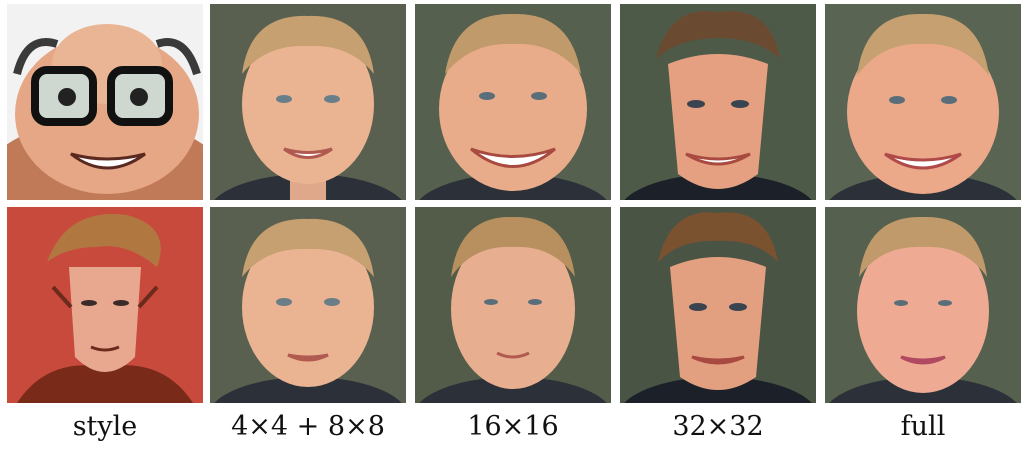  What do you see at coordinates (718, 102) in the screenshot?
I see `result-image-32x32-row1` at bounding box center [718, 102].